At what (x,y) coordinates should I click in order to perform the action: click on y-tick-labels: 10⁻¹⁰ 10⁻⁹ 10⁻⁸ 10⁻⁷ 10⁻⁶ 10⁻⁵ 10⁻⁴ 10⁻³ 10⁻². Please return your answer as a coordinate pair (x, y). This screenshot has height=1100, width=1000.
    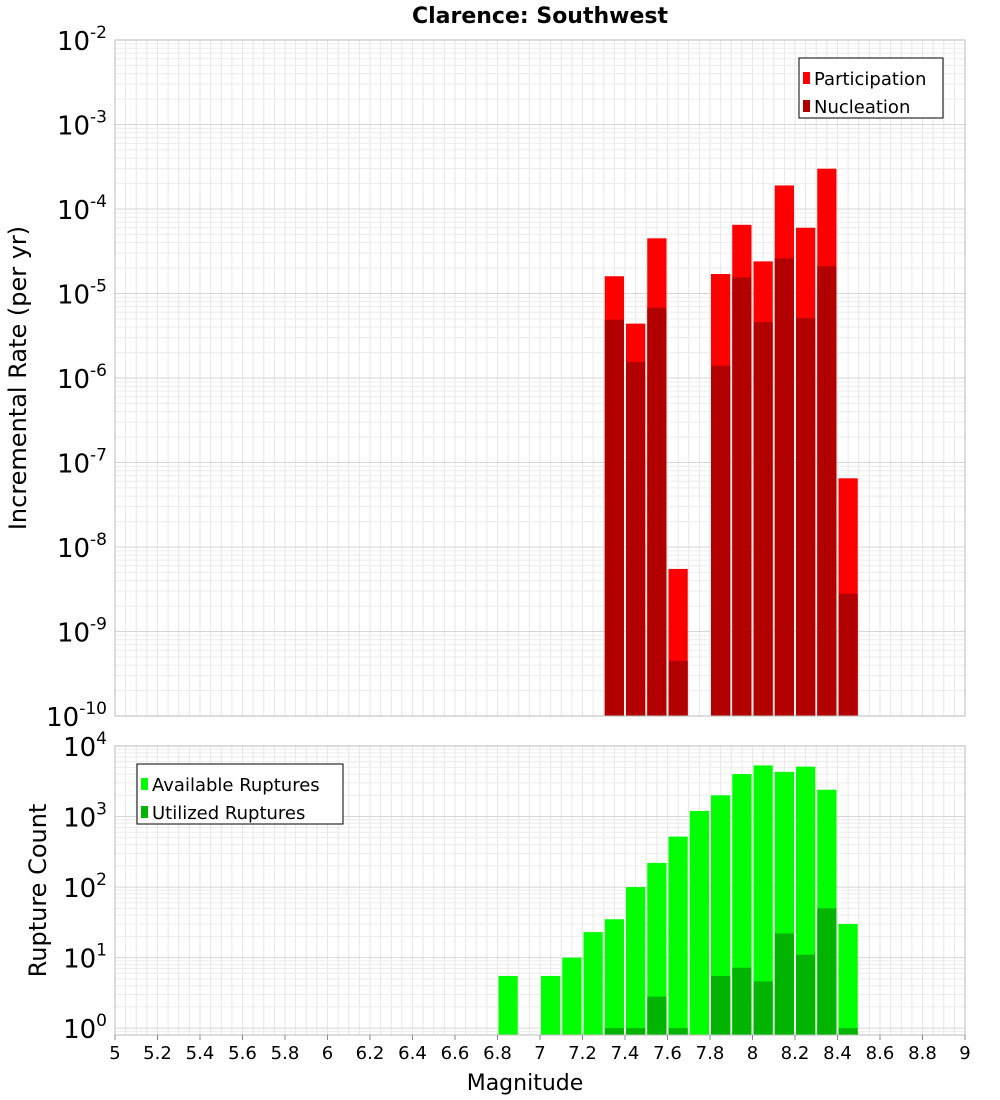
    Looking at the image, I should click on (76, 378).